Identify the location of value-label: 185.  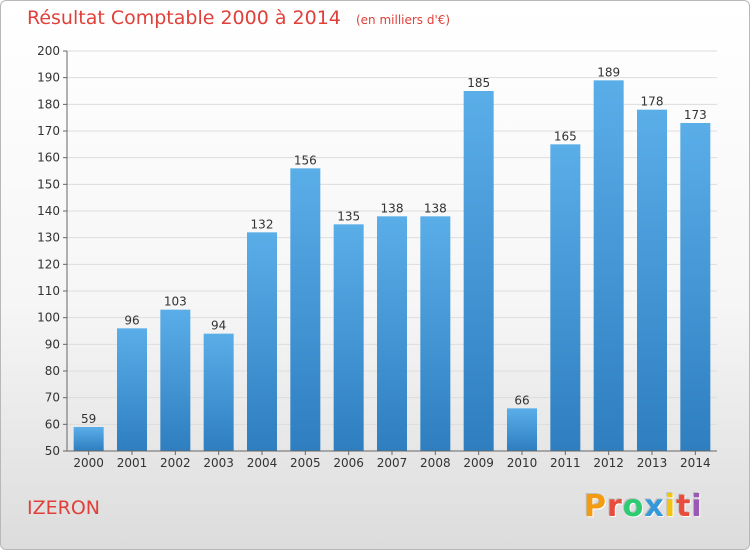
(478, 83).